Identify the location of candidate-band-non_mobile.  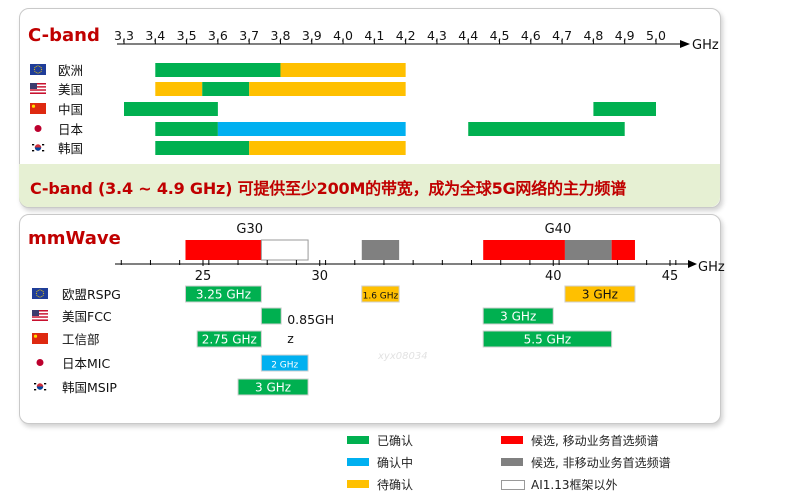
(380, 250).